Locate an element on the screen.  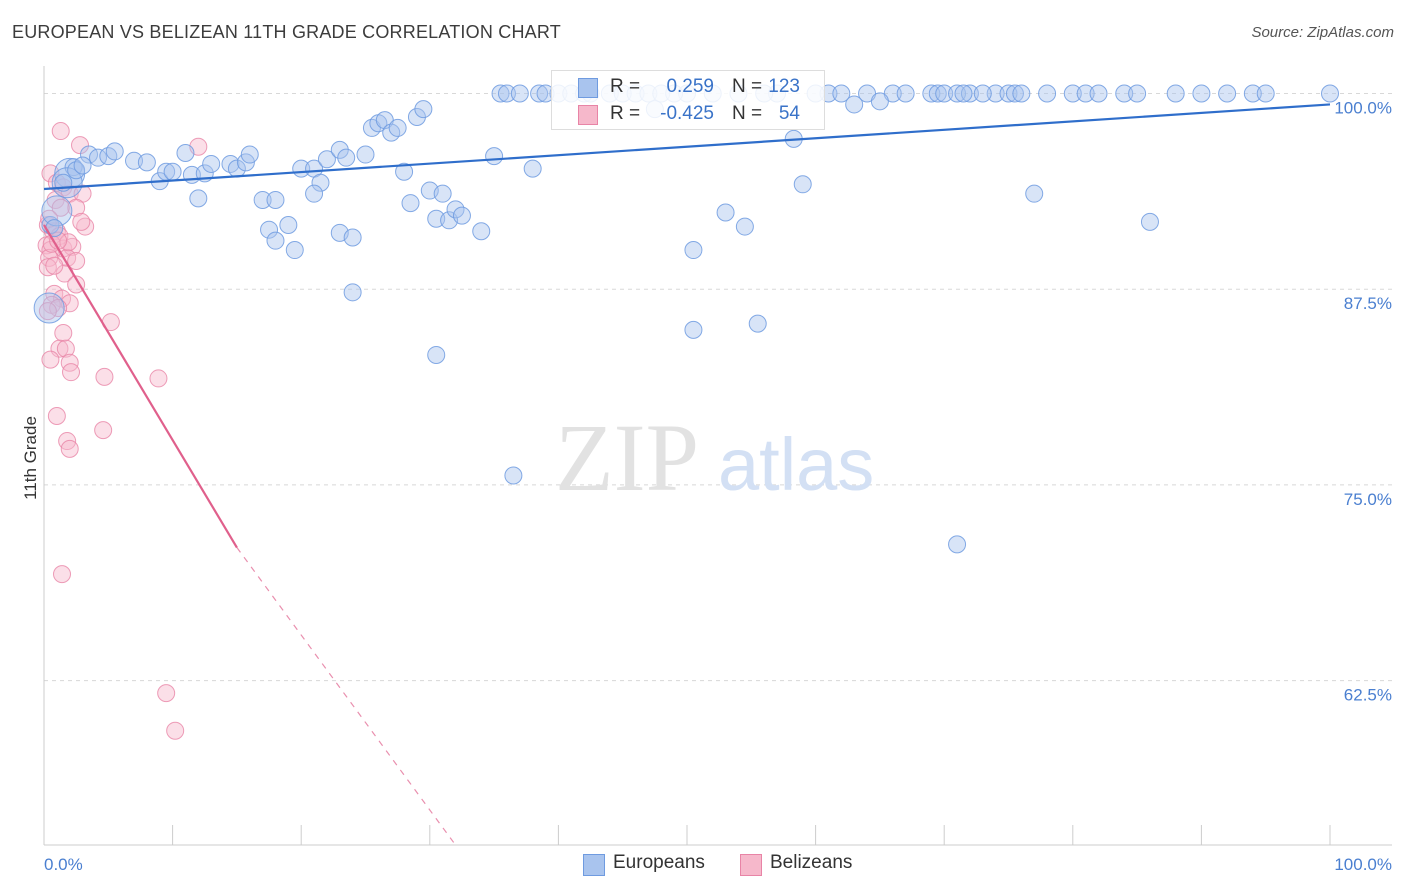
watermark-atlas: atlas is located at coordinates (796, 464).